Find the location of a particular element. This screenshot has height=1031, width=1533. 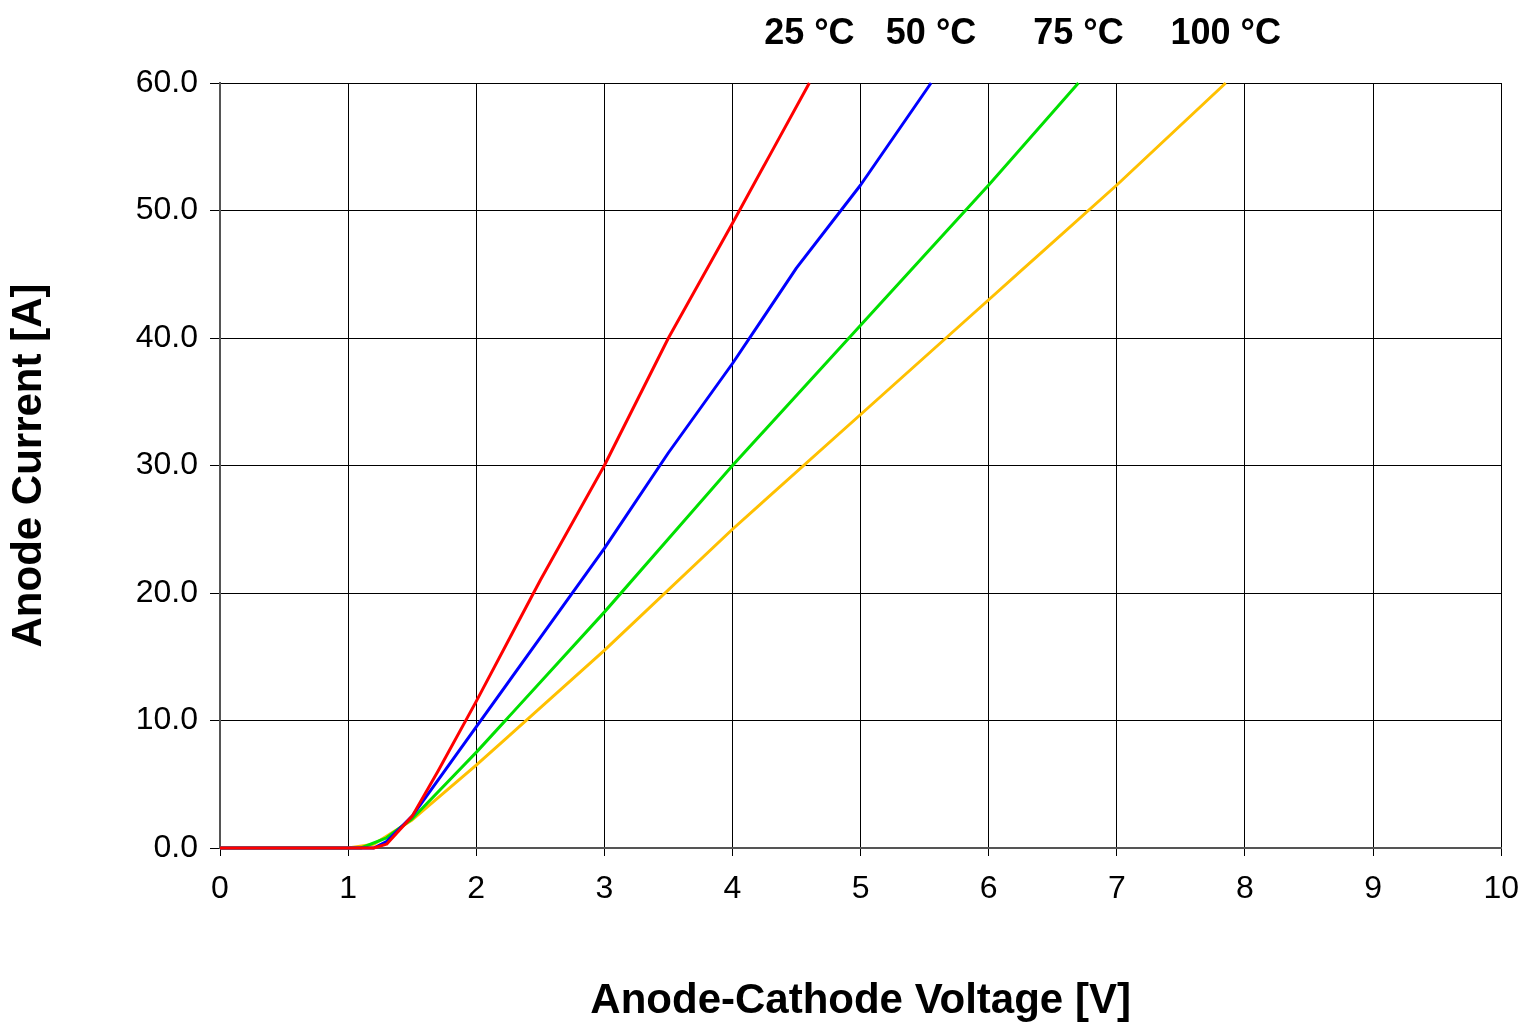

y-axis-title: Anode Current [A] is located at coordinates (26, 465).